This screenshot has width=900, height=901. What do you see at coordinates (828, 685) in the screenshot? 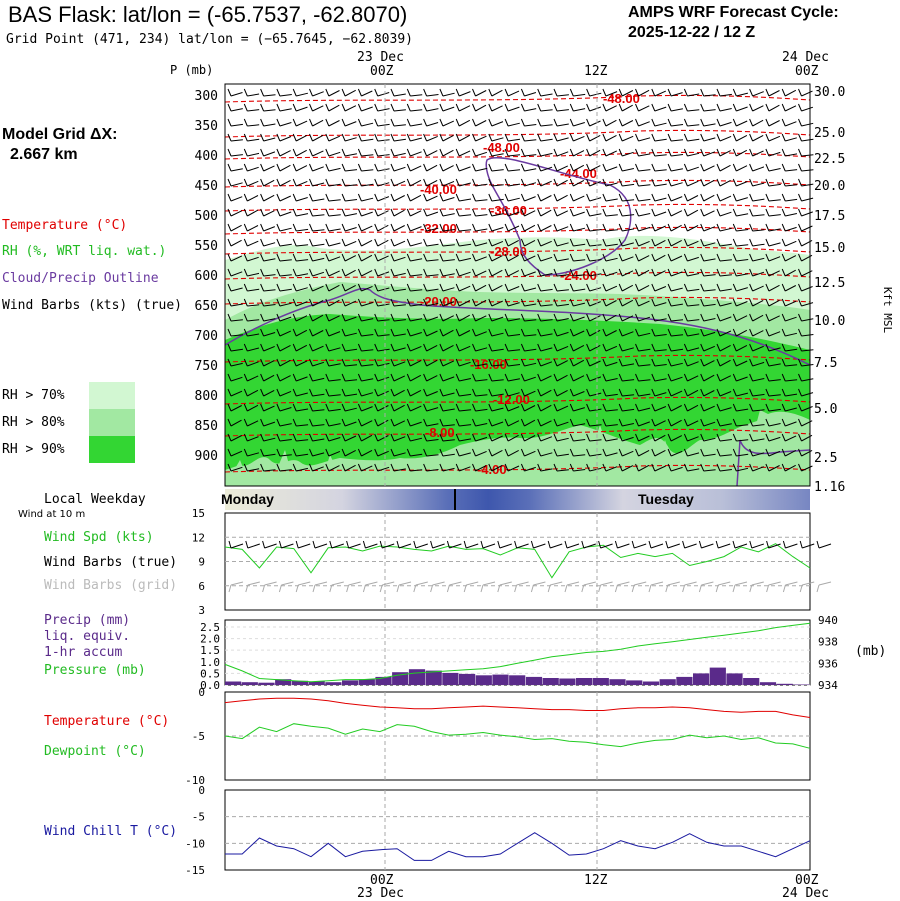
I see `pressure-tick-label: 934` at bounding box center [828, 685].